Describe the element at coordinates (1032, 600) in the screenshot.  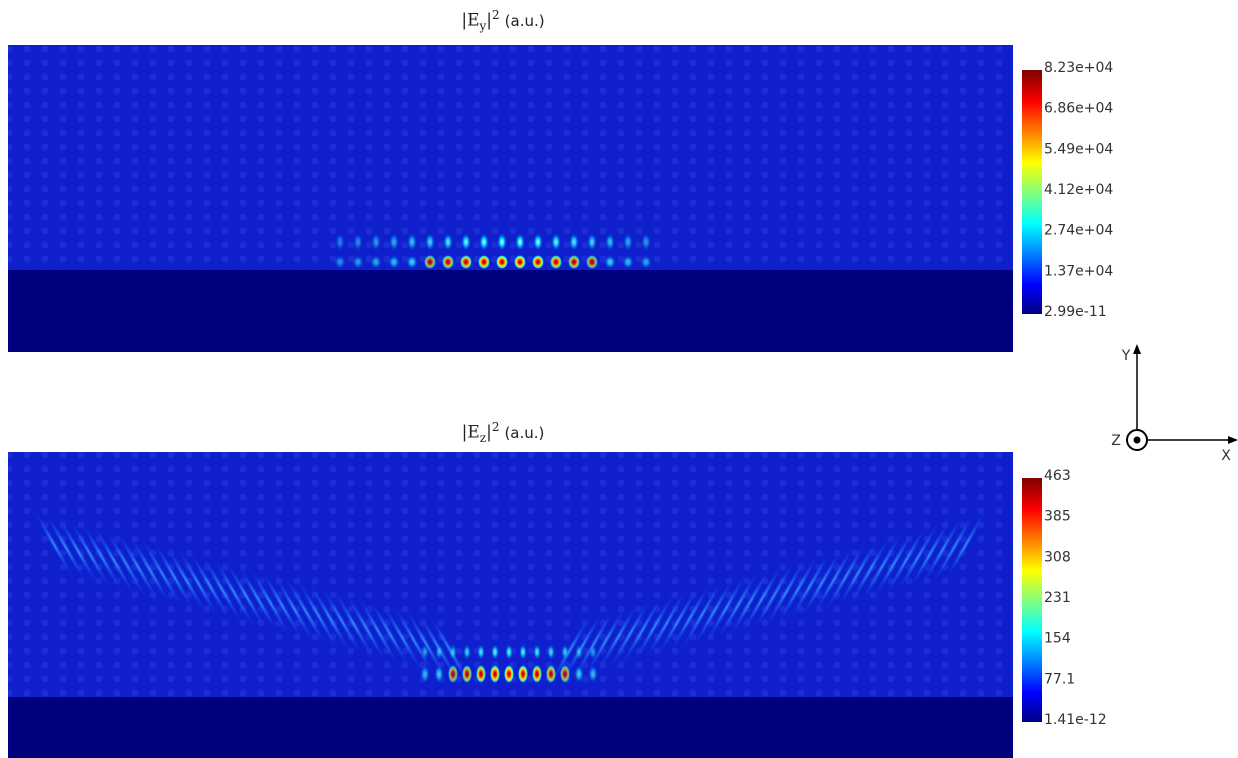
I see `colorbar` at that location.